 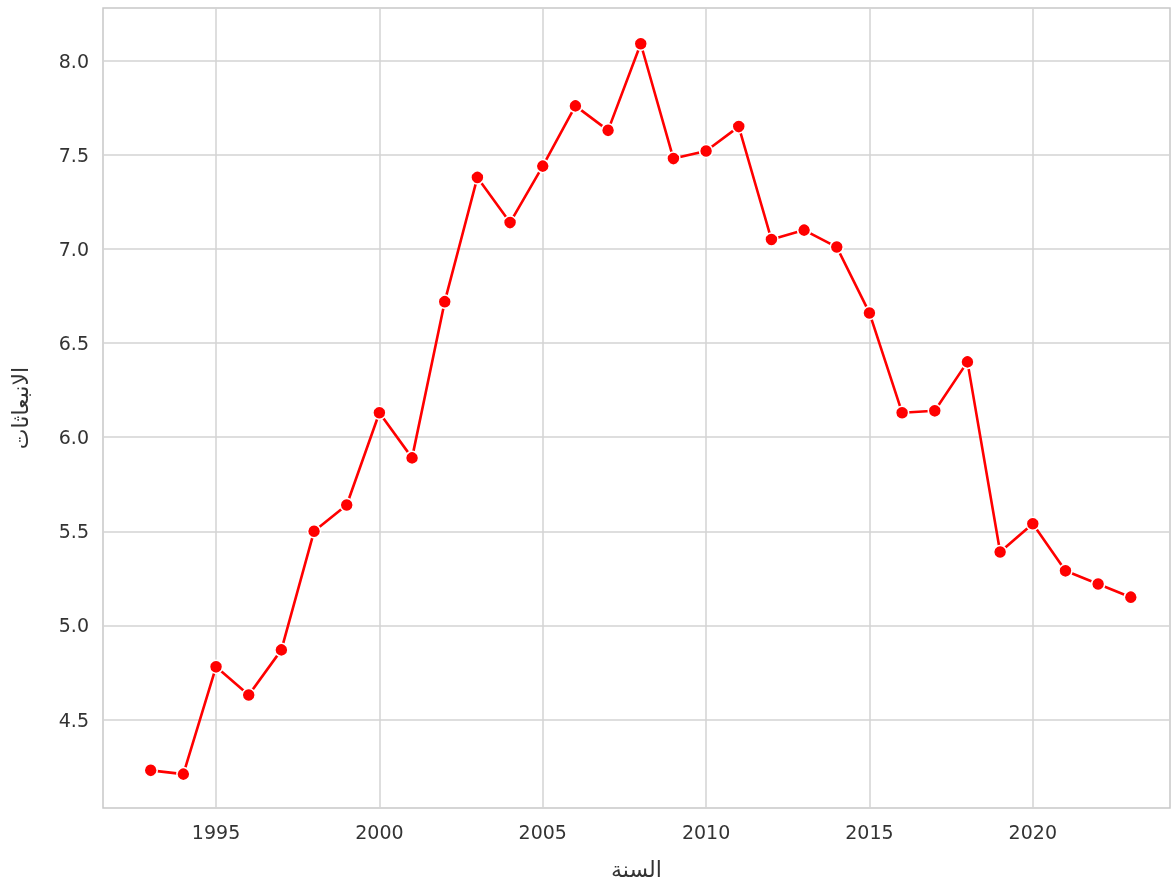 What do you see at coordinates (1032, 831) in the screenshot?
I see `x-tick-label: 2020` at bounding box center [1032, 831].